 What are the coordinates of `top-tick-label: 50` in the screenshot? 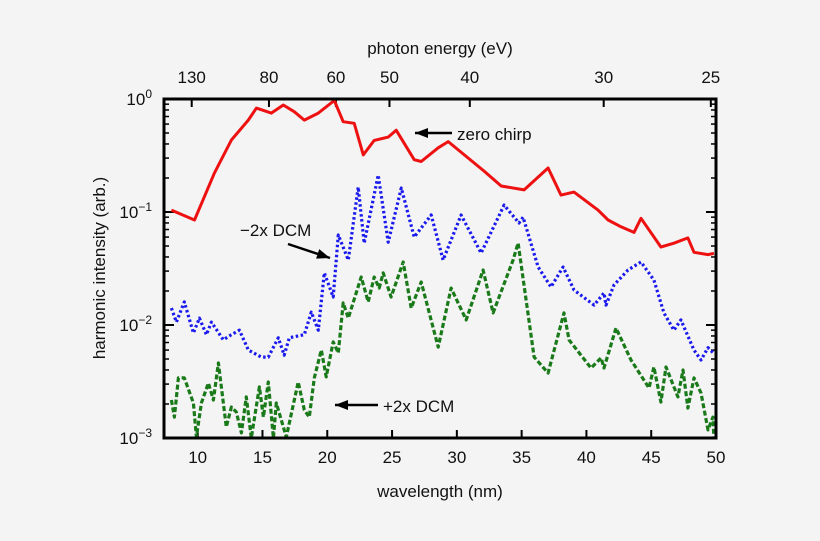 It's located at (389, 77).